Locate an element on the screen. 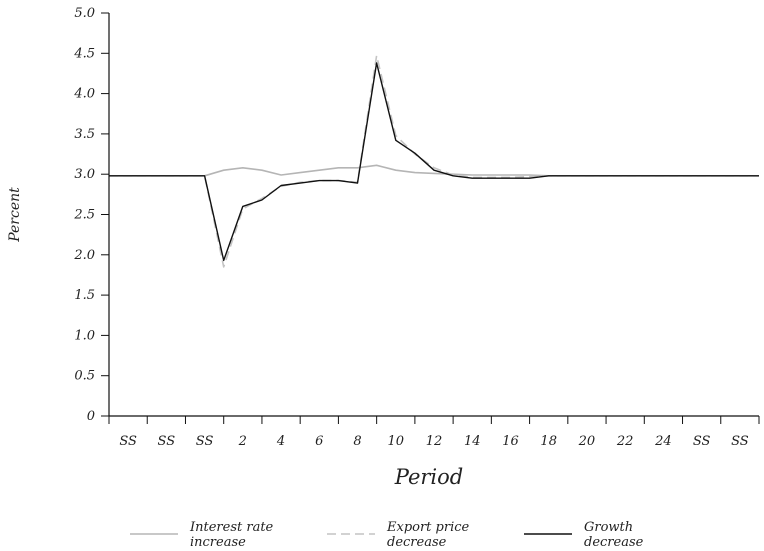  legend-label-2: Growth decrease is located at coordinates (614, 535).